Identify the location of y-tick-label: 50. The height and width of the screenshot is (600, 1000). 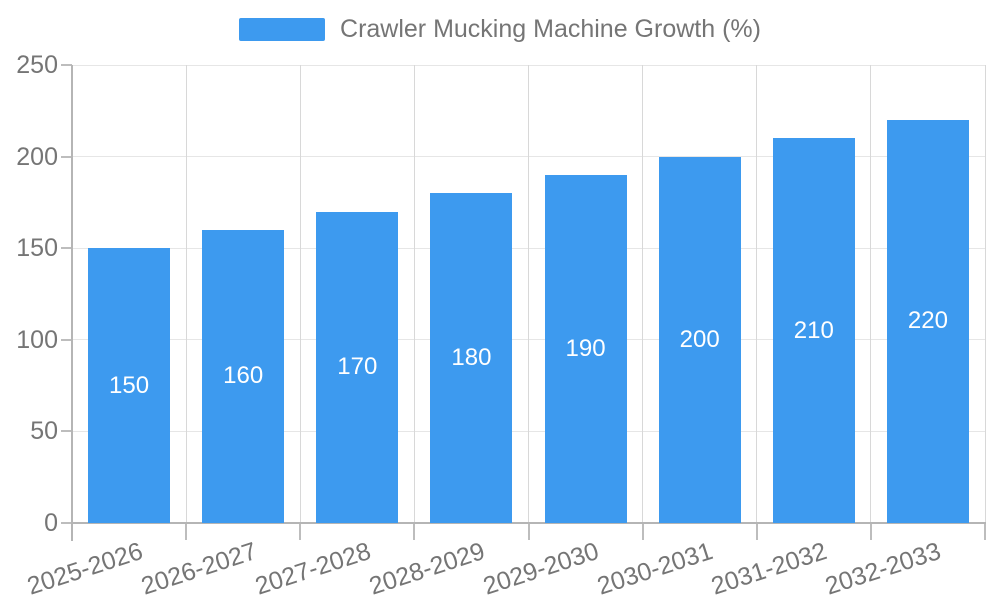
(44, 431).